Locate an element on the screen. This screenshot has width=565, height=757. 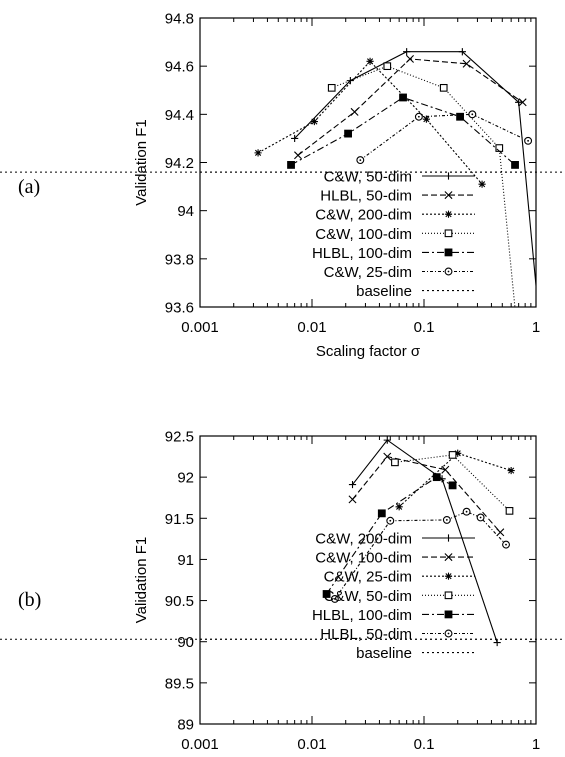
legend-label: baseline is located at coordinates (384, 653).